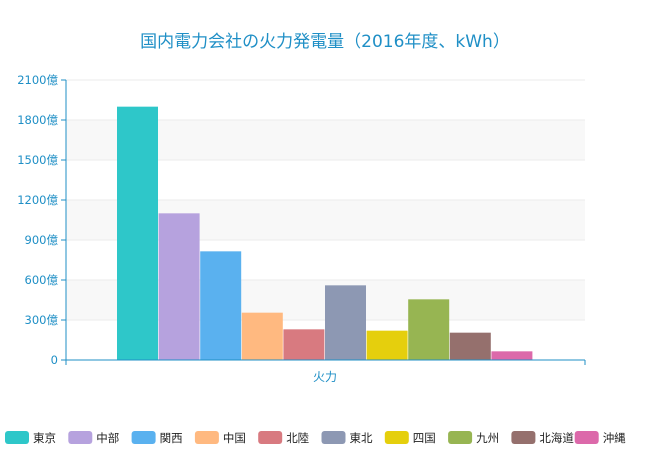 Image resolution: width=650 pixels, height=460 pixels. Describe the element at coordinates (600, 438) in the screenshot. I see `legend-item: 沖縄` at that location.